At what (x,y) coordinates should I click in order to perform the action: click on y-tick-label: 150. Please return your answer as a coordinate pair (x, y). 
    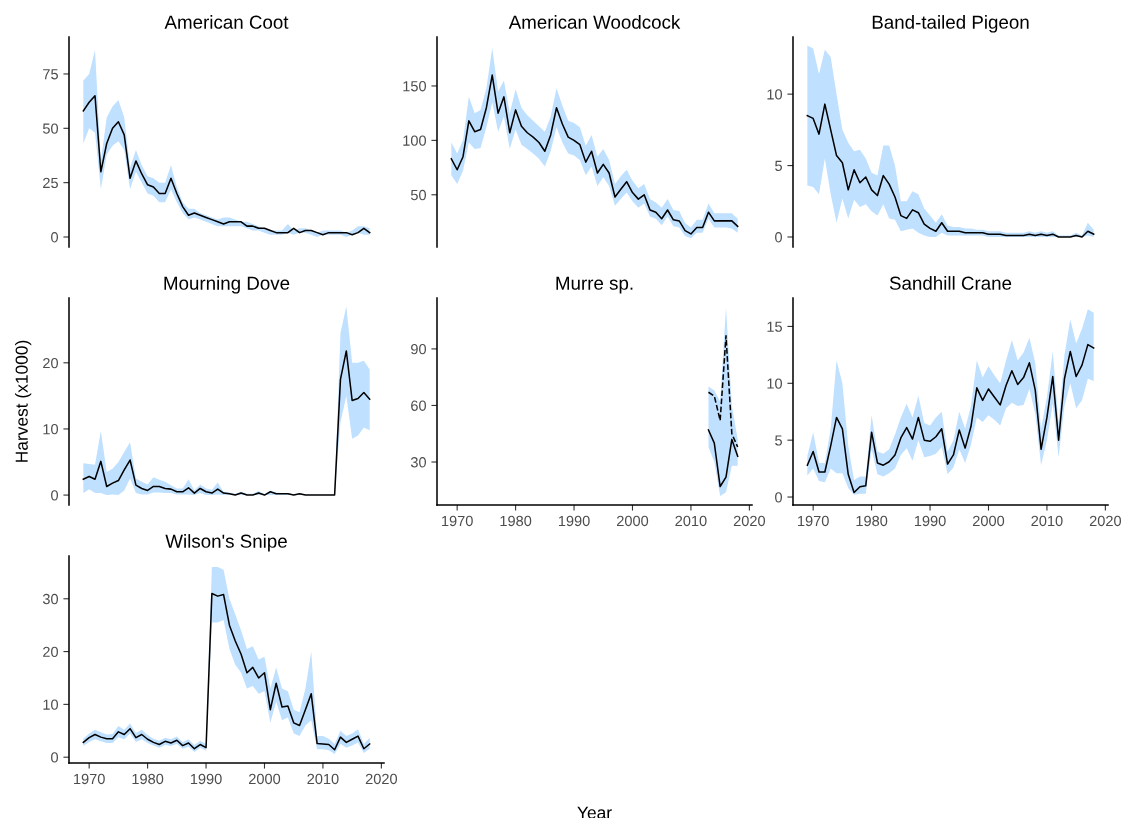
    Looking at the image, I should click on (415, 86).